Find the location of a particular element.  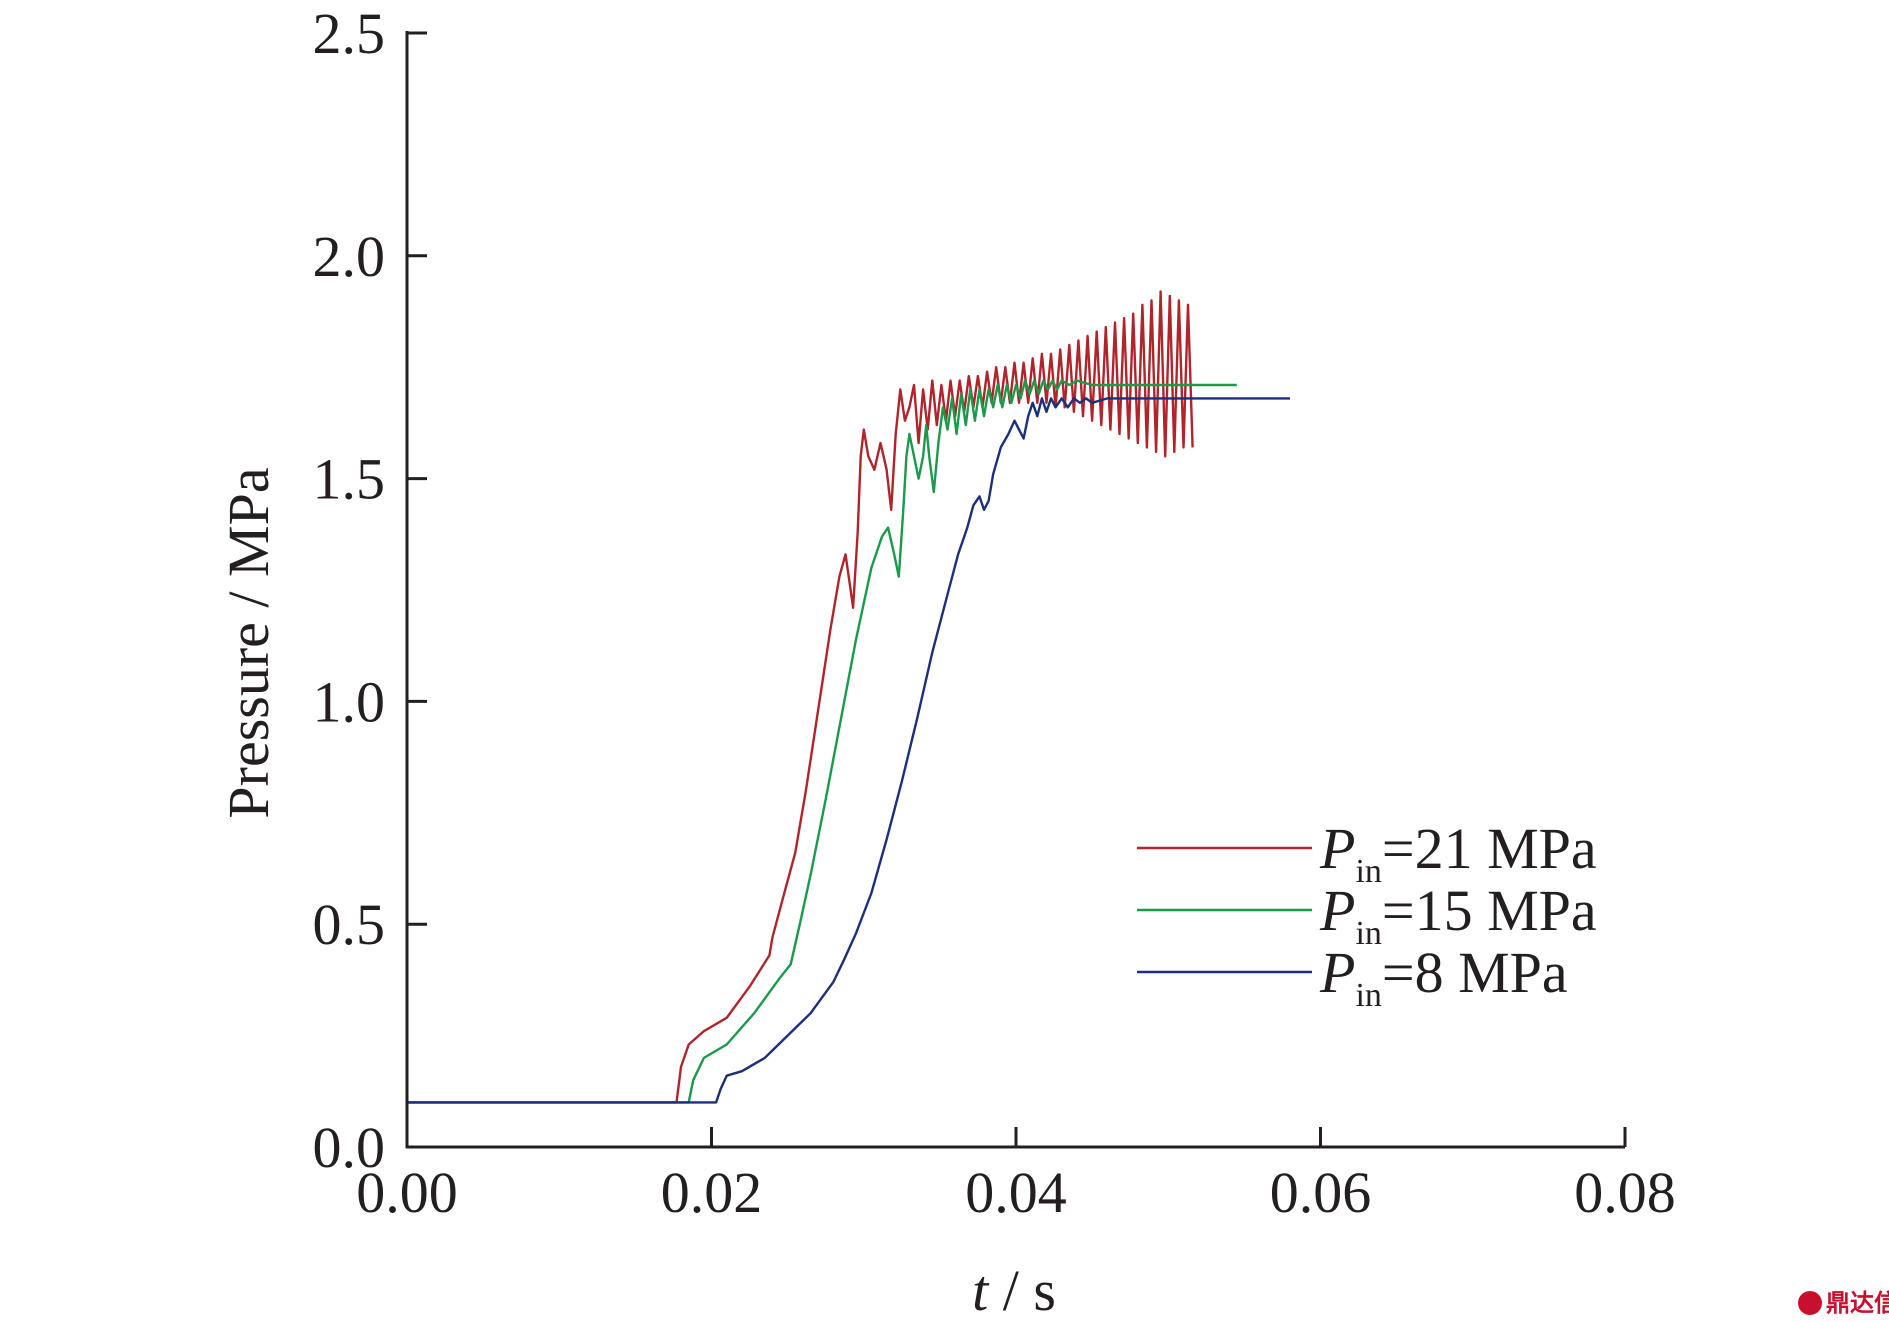

x-axis-title: t / s is located at coordinates (1014, 1290).